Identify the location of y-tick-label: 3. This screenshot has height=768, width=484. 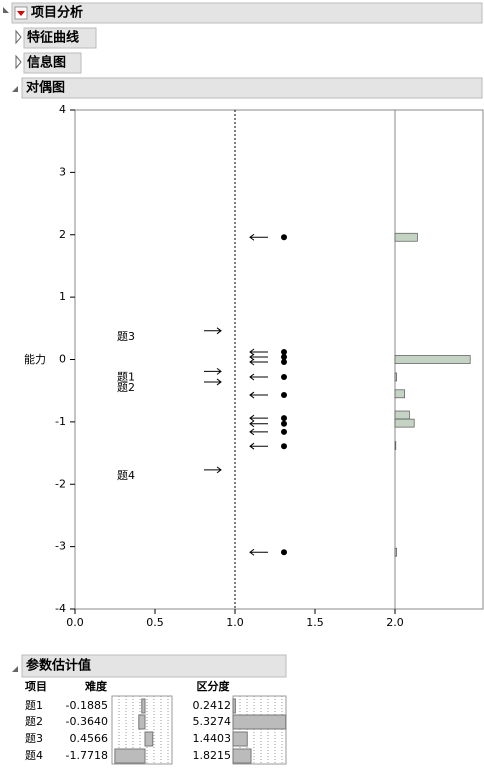
(62, 171).